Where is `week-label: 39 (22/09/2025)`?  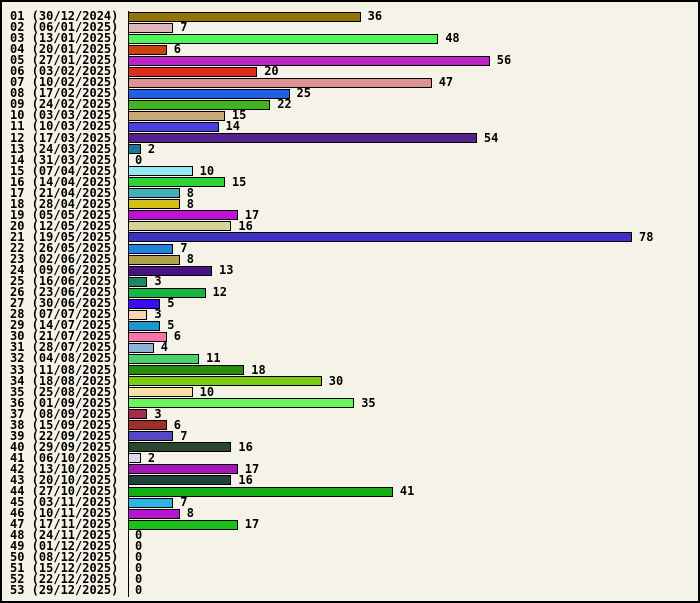 week-label: 39 (22/09/2025) is located at coordinates (64, 435).